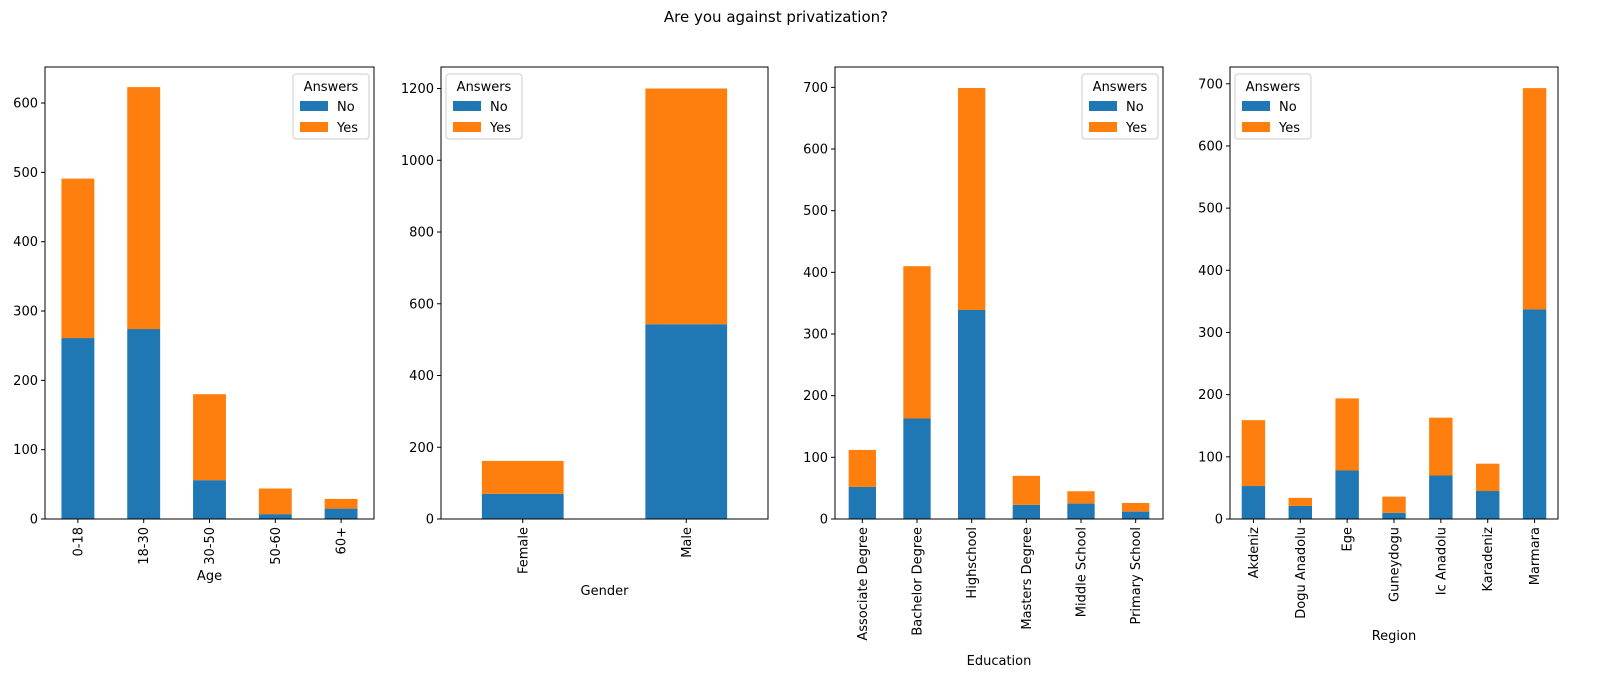  I want to click on bar-no-male, so click(686, 421).